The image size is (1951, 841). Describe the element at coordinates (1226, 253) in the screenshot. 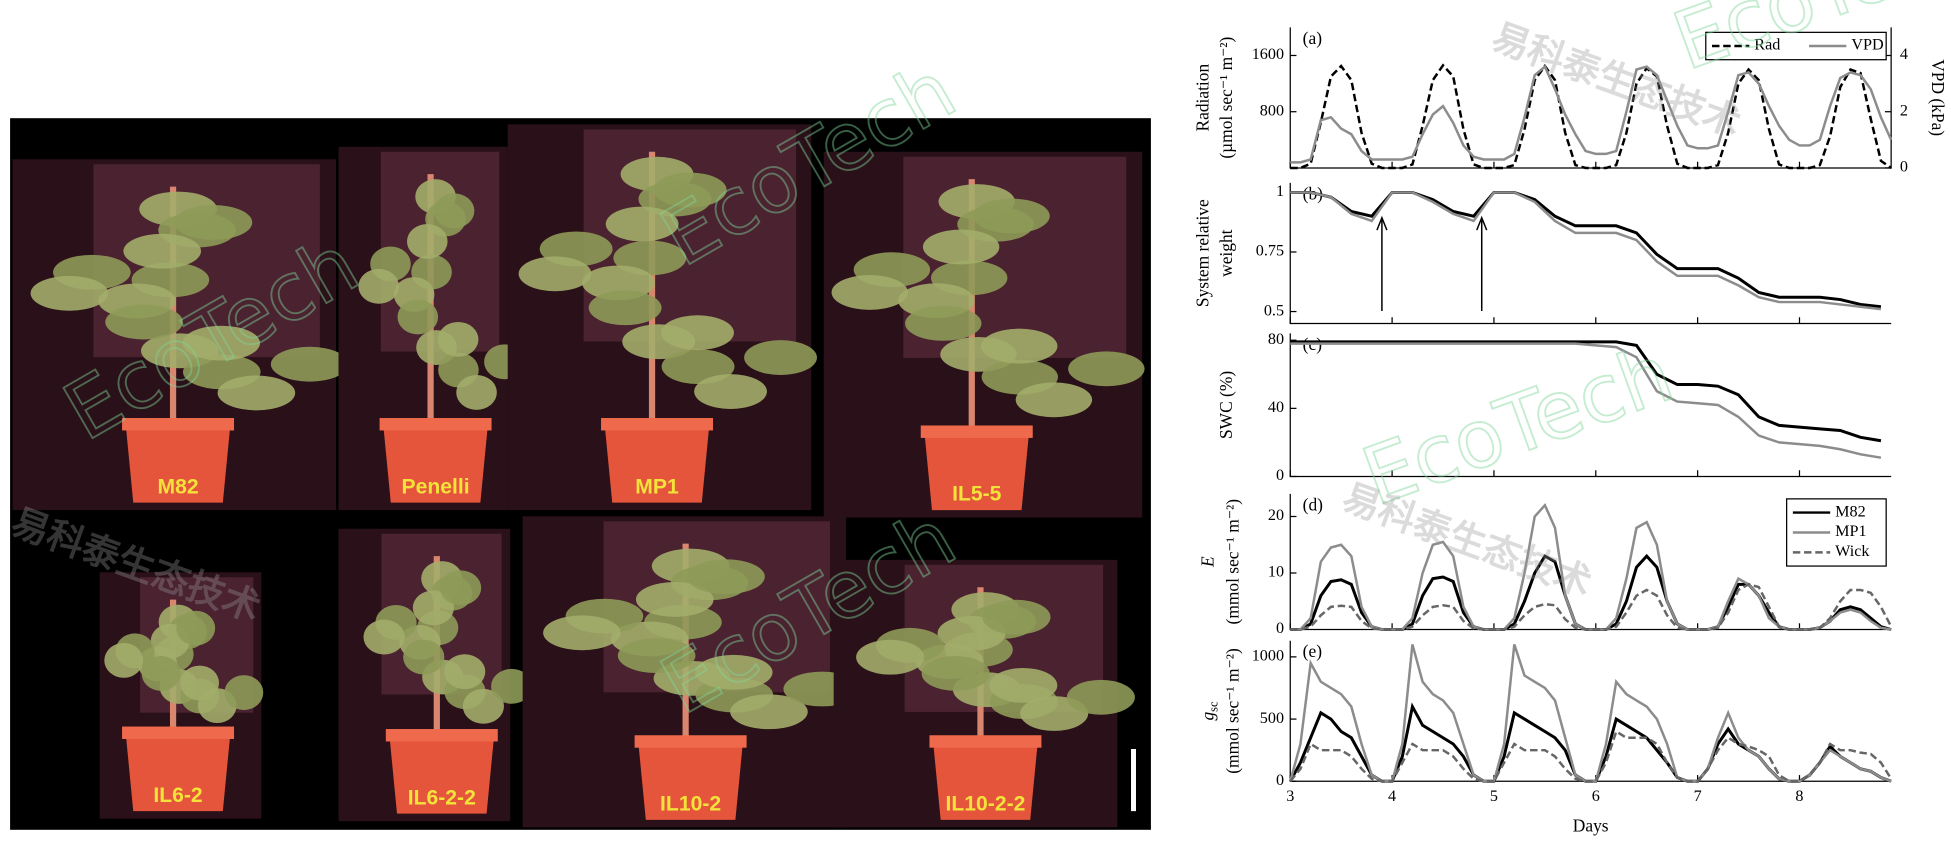

I see `y-axis-label: weight` at that location.